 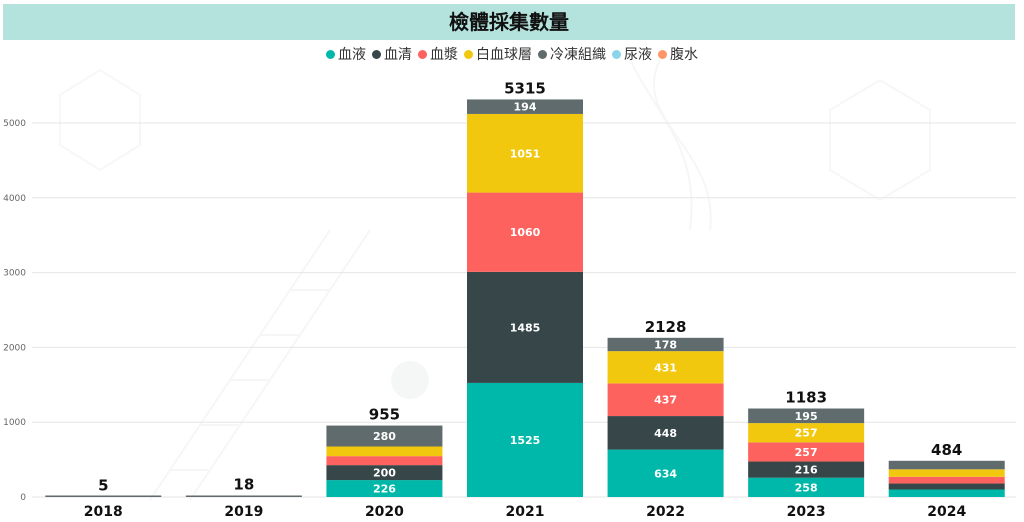 I want to click on legend-item: 尿液, so click(x=632, y=54).